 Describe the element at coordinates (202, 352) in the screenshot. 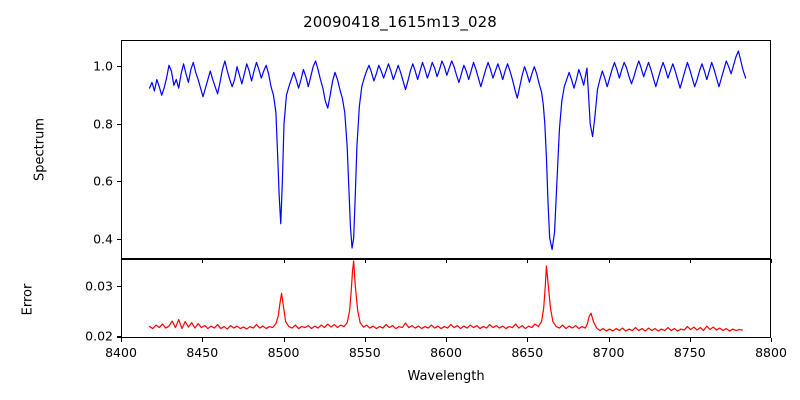

I see `x-tick-label: 8450` at that location.